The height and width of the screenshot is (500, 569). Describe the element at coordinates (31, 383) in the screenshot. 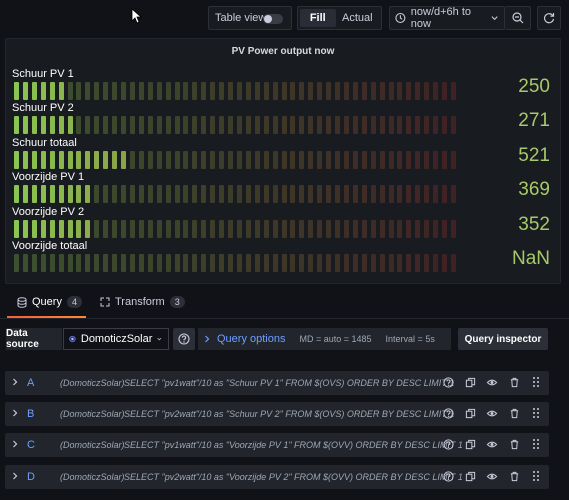

I see `query-ref-id: A` at that location.